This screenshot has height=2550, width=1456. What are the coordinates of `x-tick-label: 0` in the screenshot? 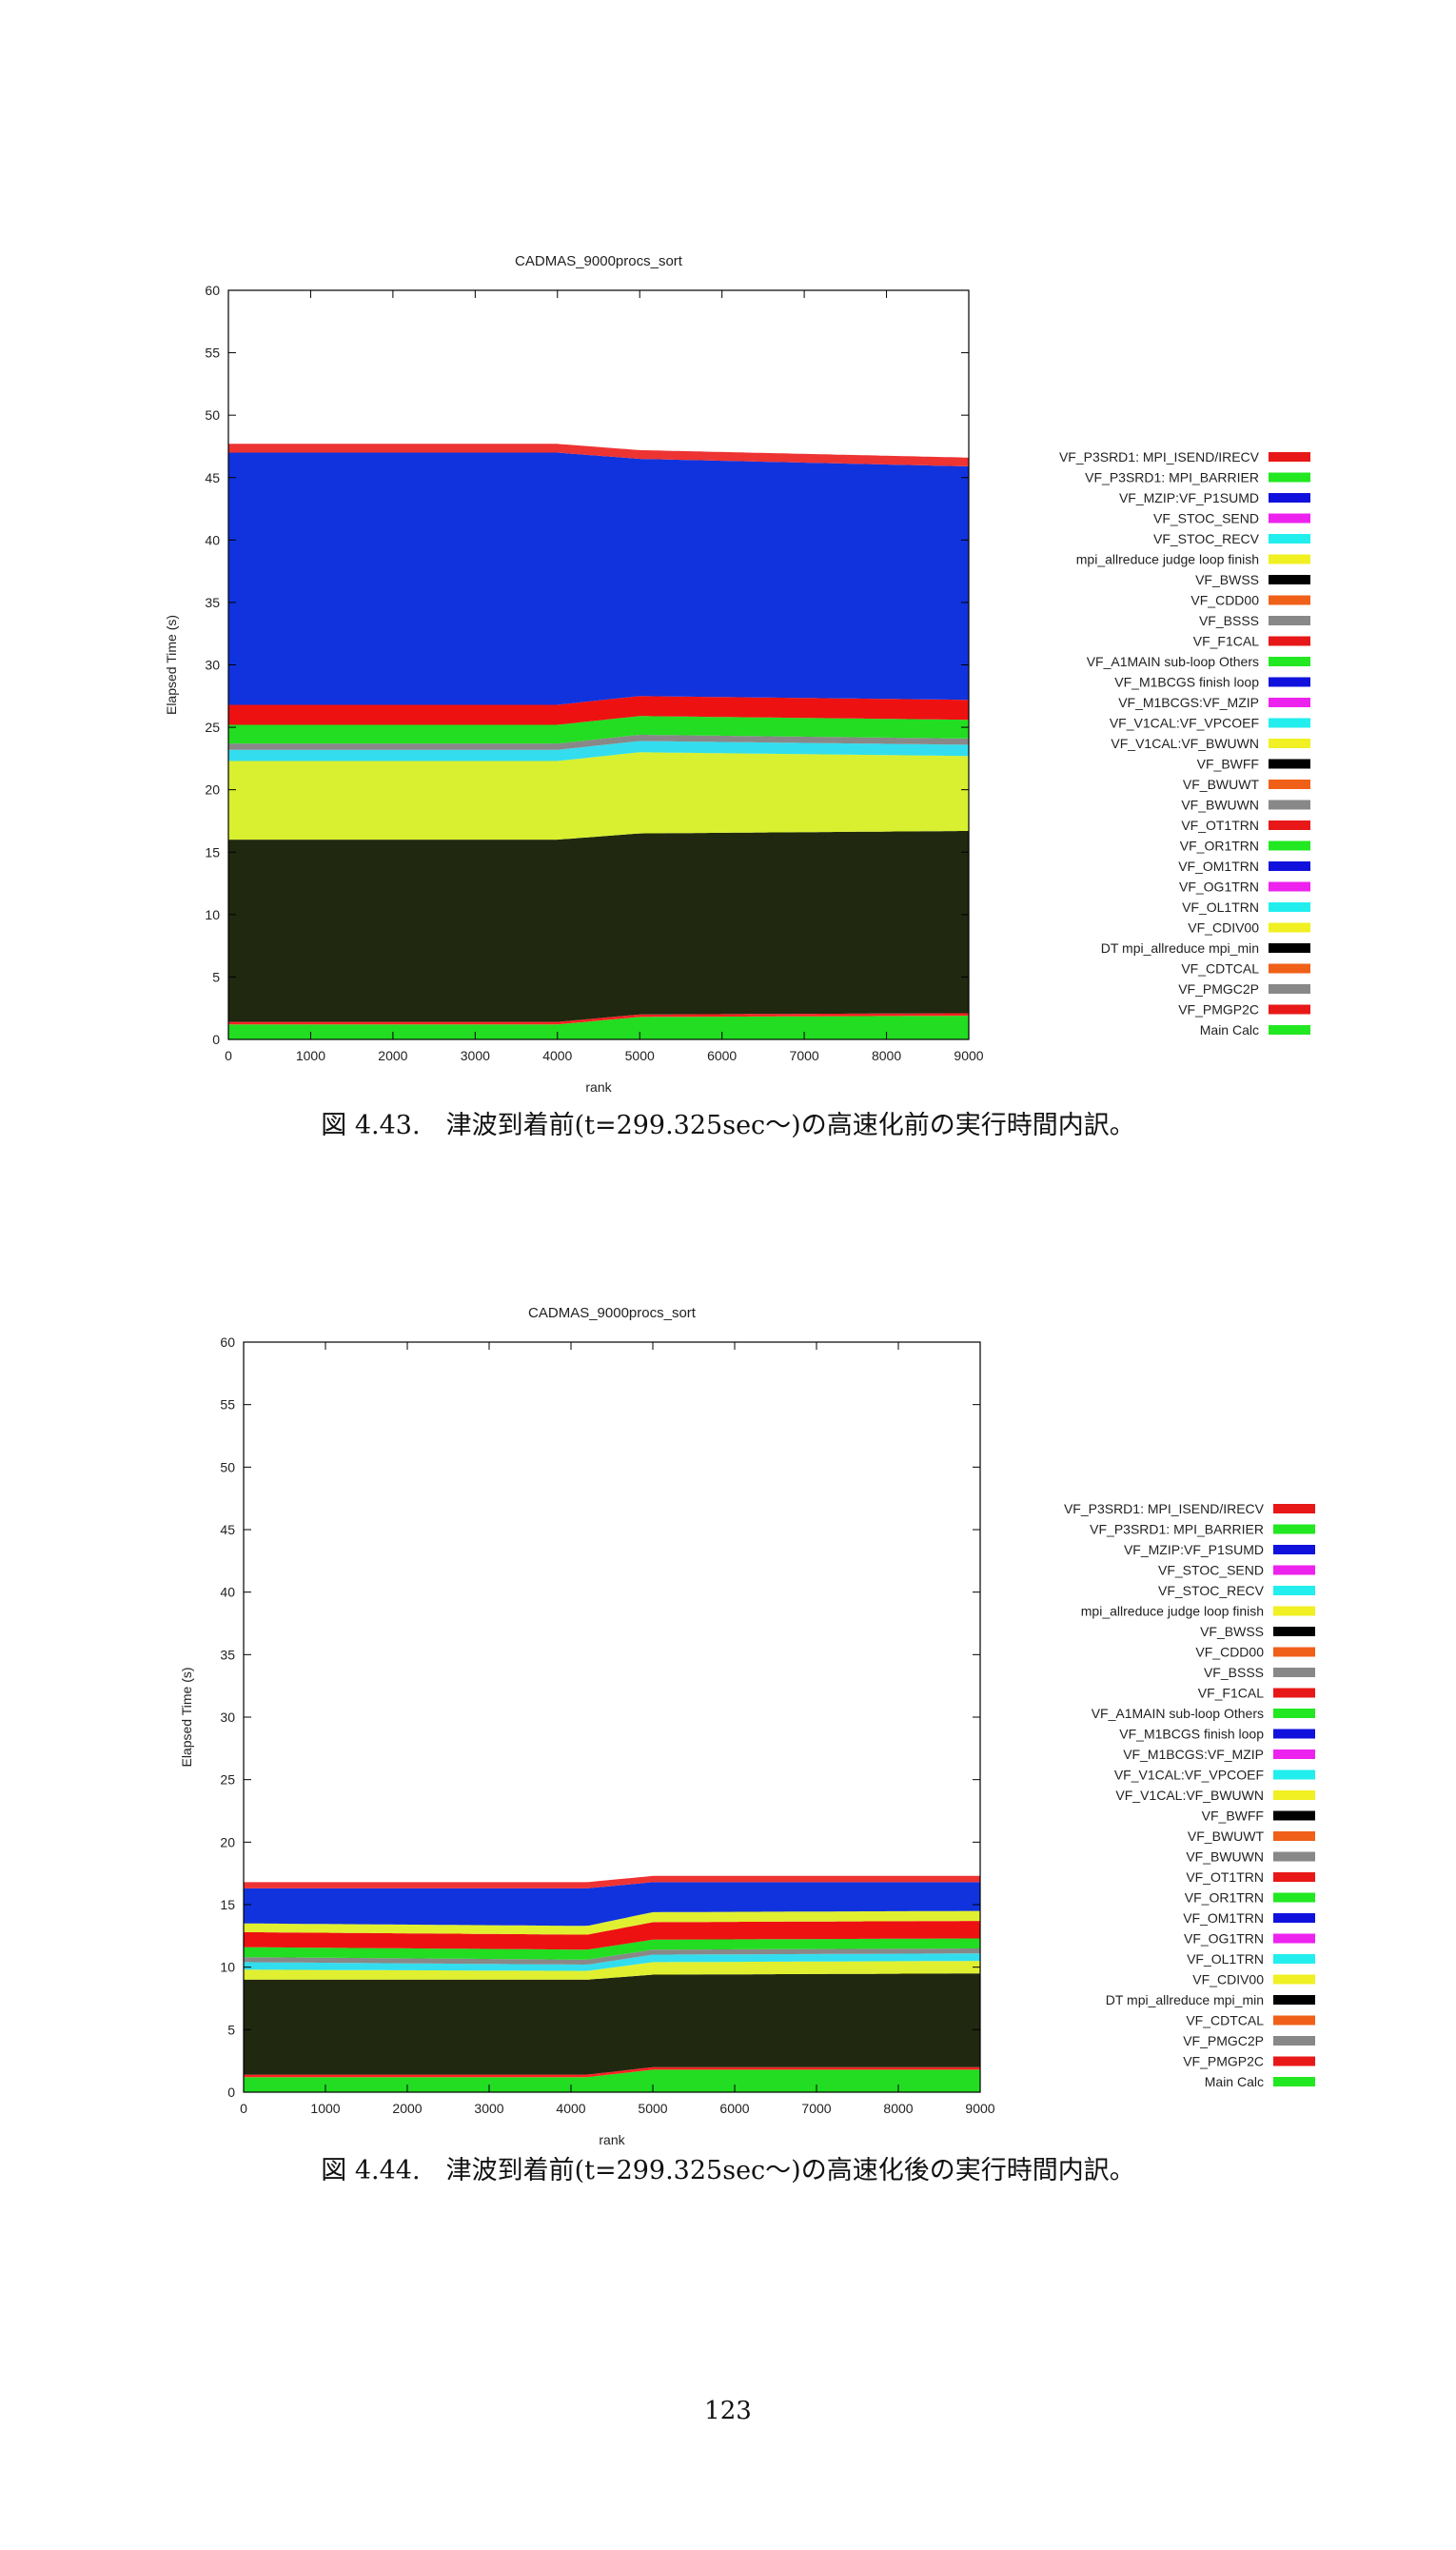 It's located at (243, 2108).